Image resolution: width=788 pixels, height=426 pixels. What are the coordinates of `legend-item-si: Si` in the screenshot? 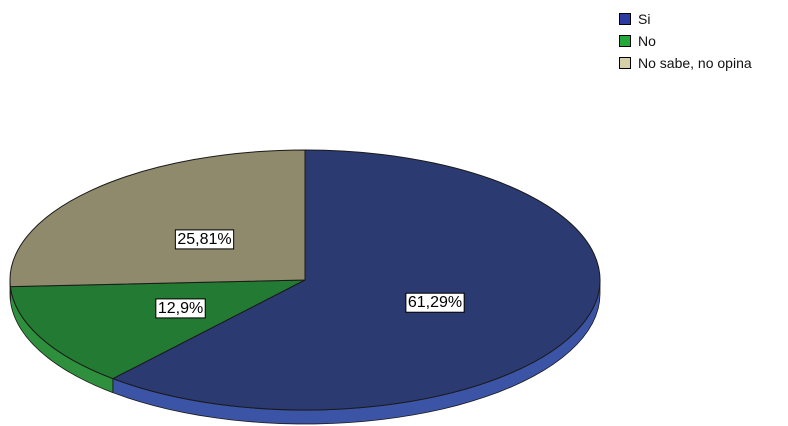 It's located at (685, 19).